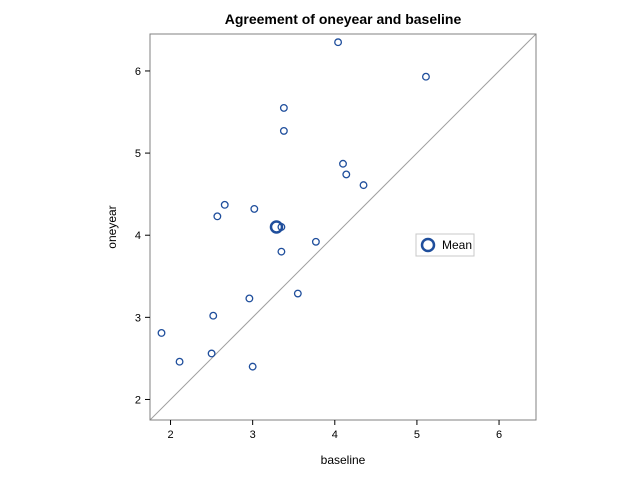  What do you see at coordinates (417, 435) in the screenshot?
I see `x-tick-label: 5` at bounding box center [417, 435].